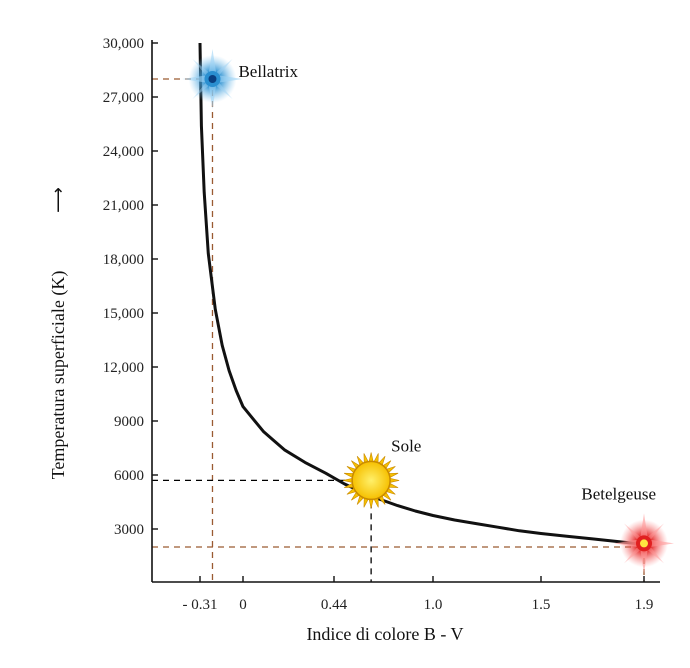 The image size is (690, 668). I want to click on x-tick-label: 0.44, so click(334, 605).